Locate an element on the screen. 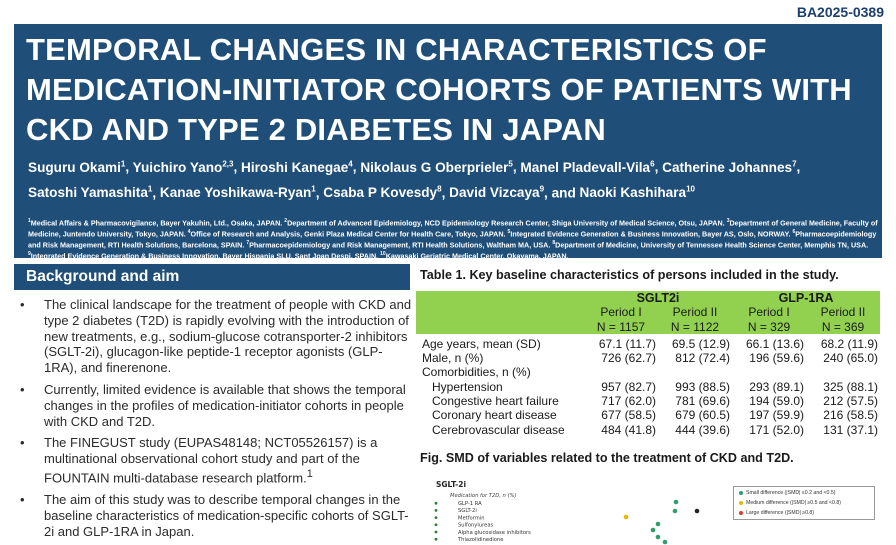  n-header: N = 1157 is located at coordinates (621, 326).